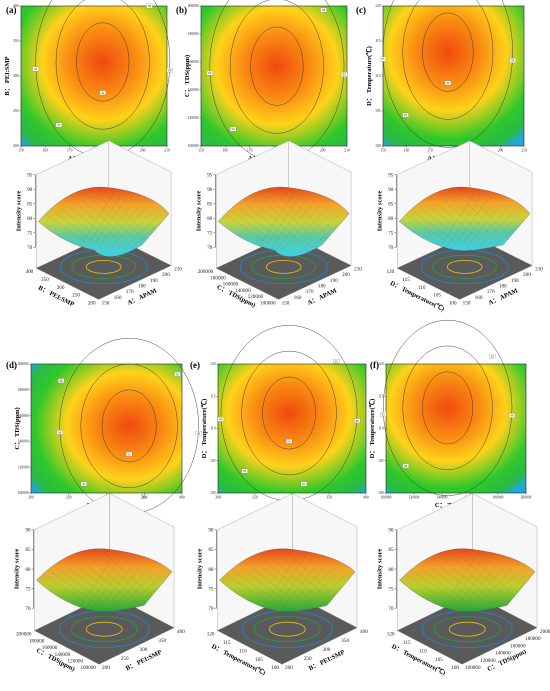 The image size is (550, 691). What do you see at coordinates (515, 281) in the screenshot?
I see `right-tick-label: 190` at bounding box center [515, 281].